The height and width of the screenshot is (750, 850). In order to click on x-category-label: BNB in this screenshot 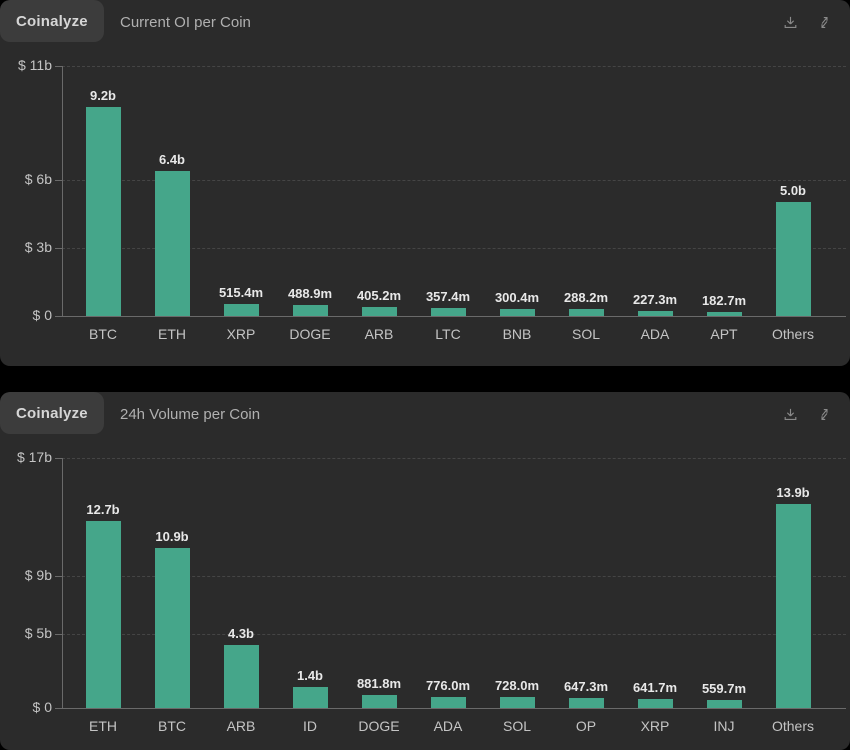, I will do `click(517, 334)`.